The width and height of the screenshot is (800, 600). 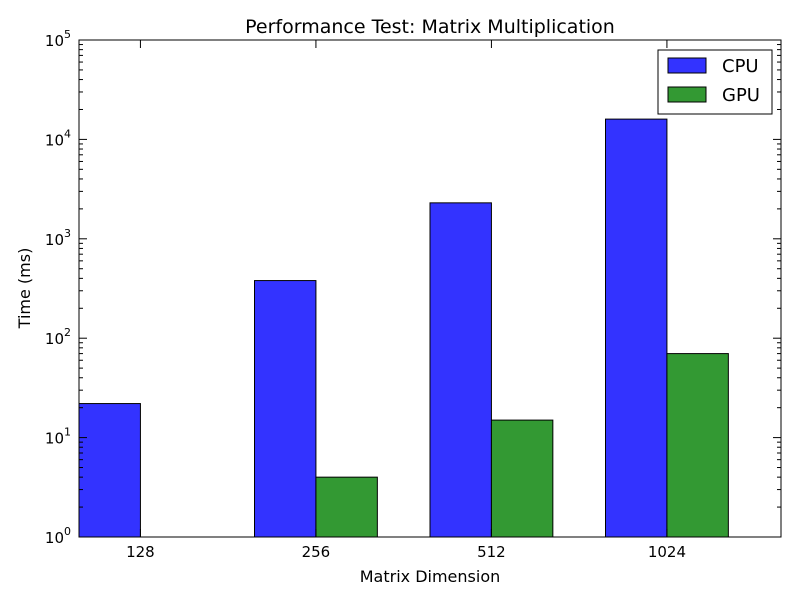 What do you see at coordinates (58, 536) in the screenshot?
I see `y-tick-label: 10⁰` at bounding box center [58, 536].